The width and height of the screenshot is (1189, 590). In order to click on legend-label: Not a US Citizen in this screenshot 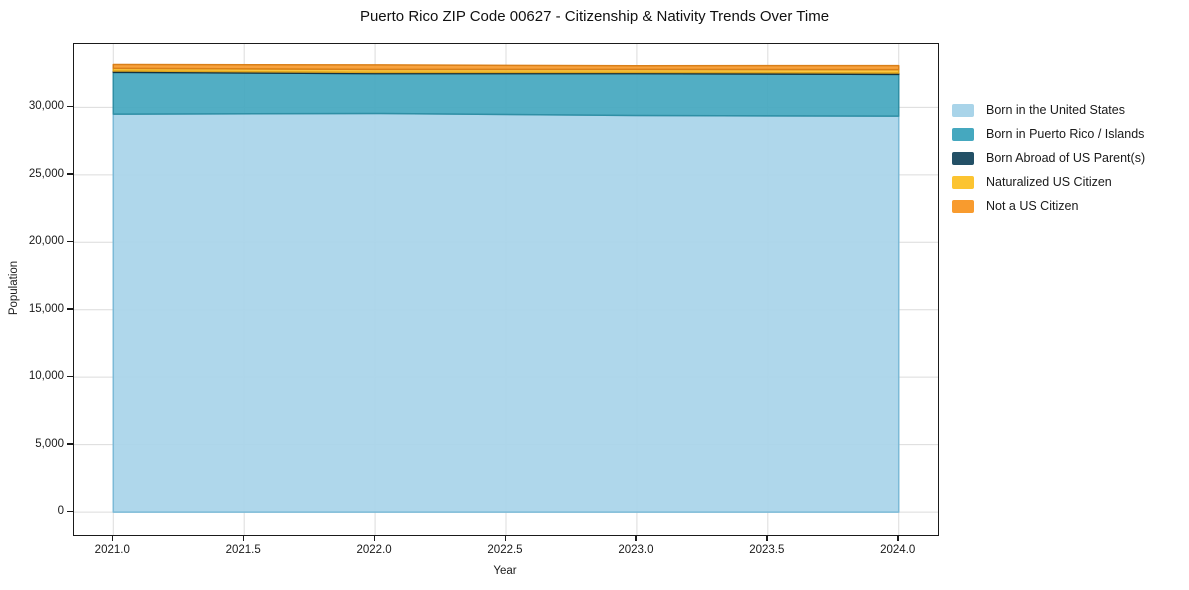, I will do `click(1032, 206)`.